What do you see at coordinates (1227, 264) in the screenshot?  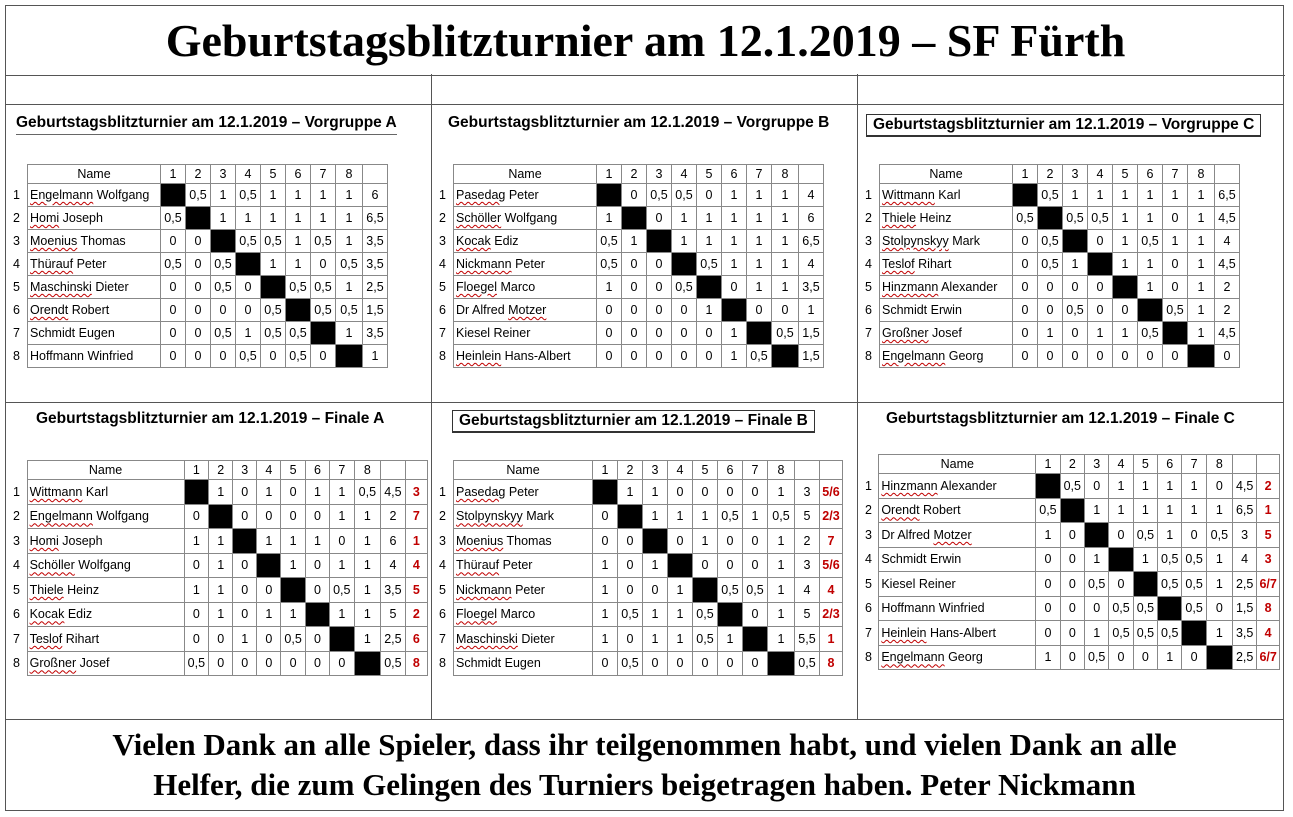 I see `total-cell: 4,5` at bounding box center [1227, 264].